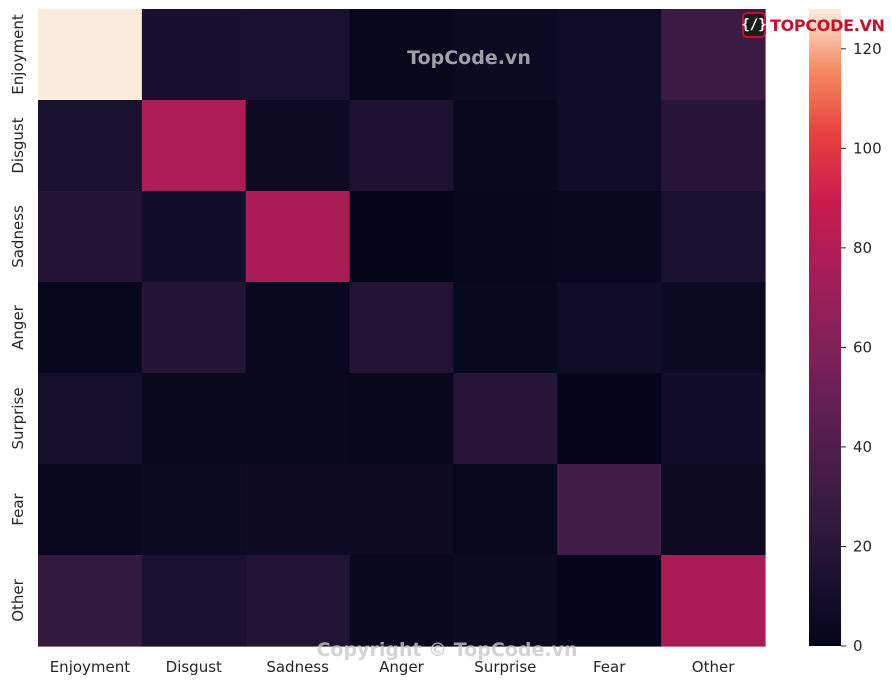  I want to click on column-tick-label: Surprise, so click(505, 667).